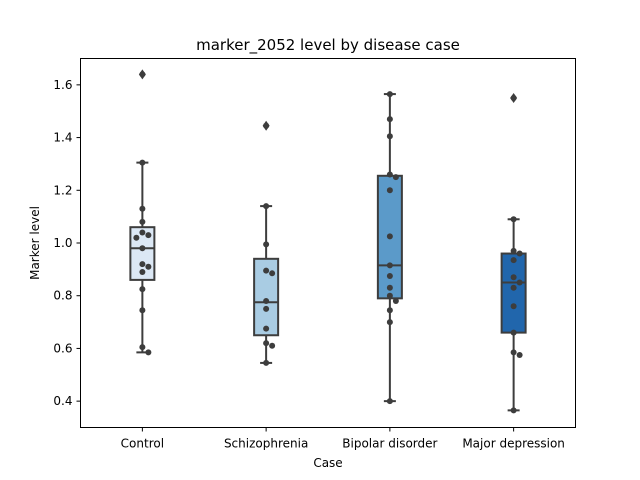 The height and width of the screenshot is (480, 640). Describe the element at coordinates (62, 243) in the screenshot. I see `y-tick-label: 1.0` at that location.